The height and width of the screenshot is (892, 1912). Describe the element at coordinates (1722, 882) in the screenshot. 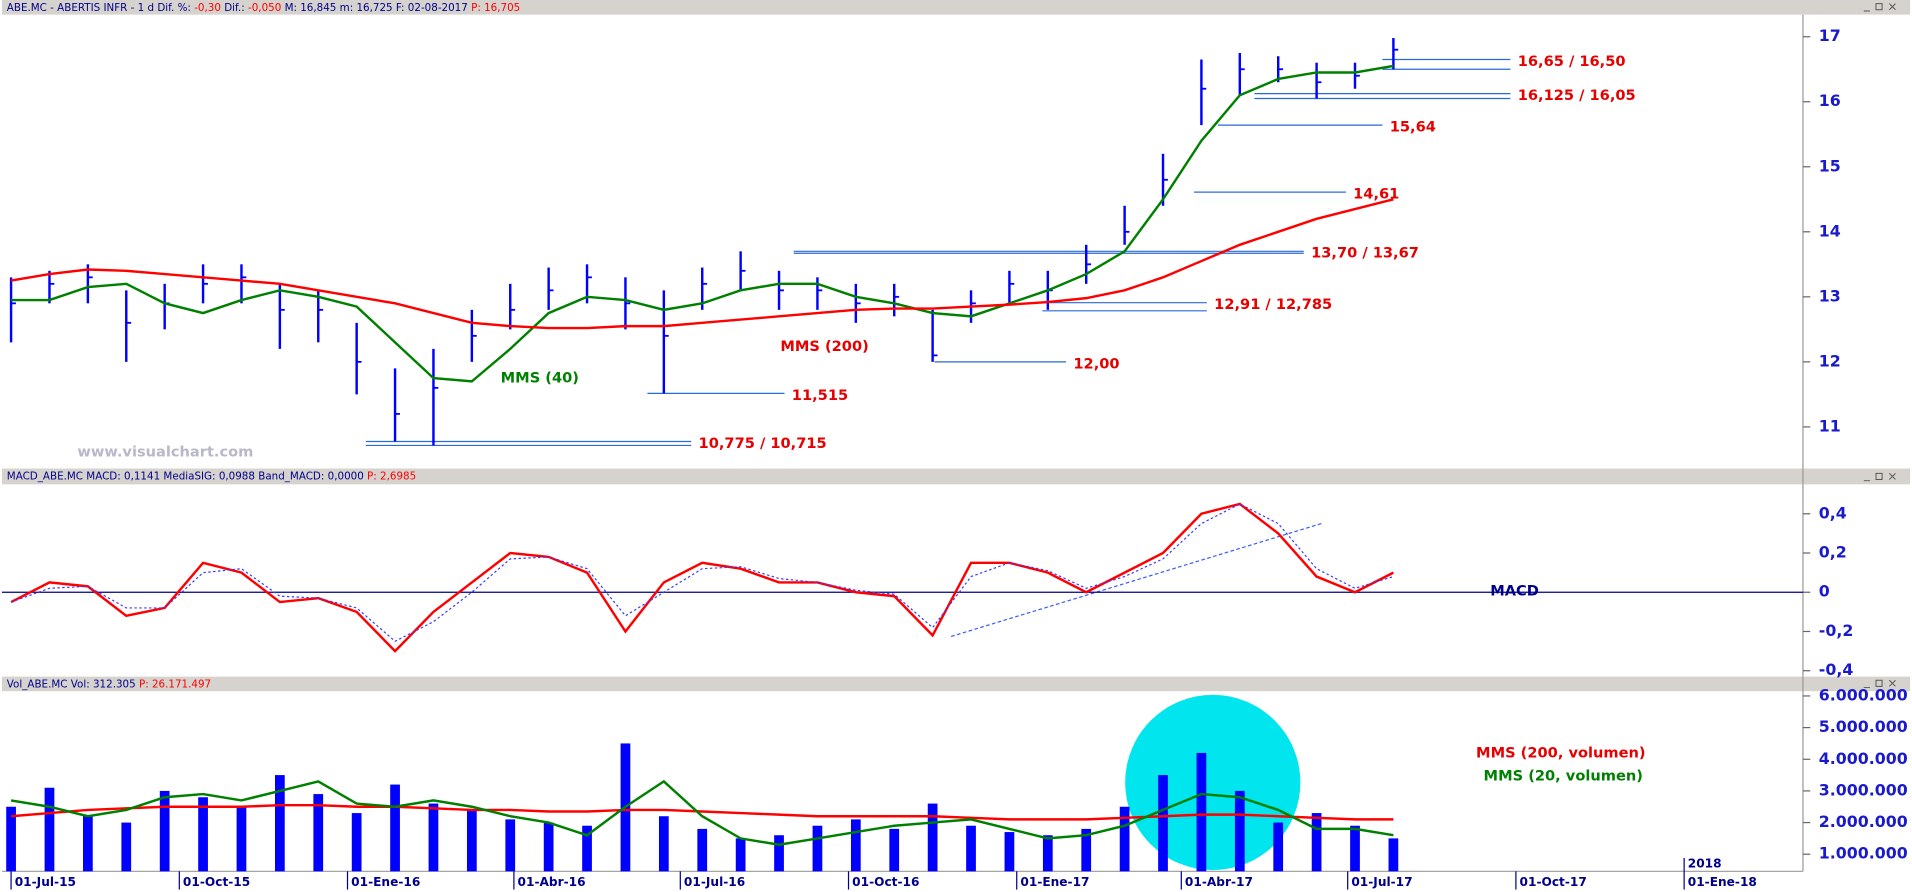

I see `x-tick-label: 01-Ene-18` at that location.